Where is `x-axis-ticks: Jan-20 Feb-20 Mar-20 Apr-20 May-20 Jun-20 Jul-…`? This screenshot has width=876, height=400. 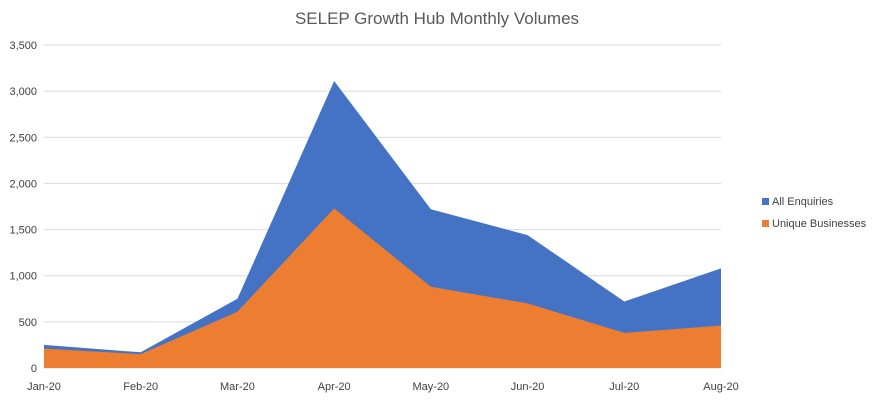 x-axis-ticks: Jan-20 Feb-20 Mar-20 Apr-20 May-20 Jun-20 Jul-… is located at coordinates (383, 387).